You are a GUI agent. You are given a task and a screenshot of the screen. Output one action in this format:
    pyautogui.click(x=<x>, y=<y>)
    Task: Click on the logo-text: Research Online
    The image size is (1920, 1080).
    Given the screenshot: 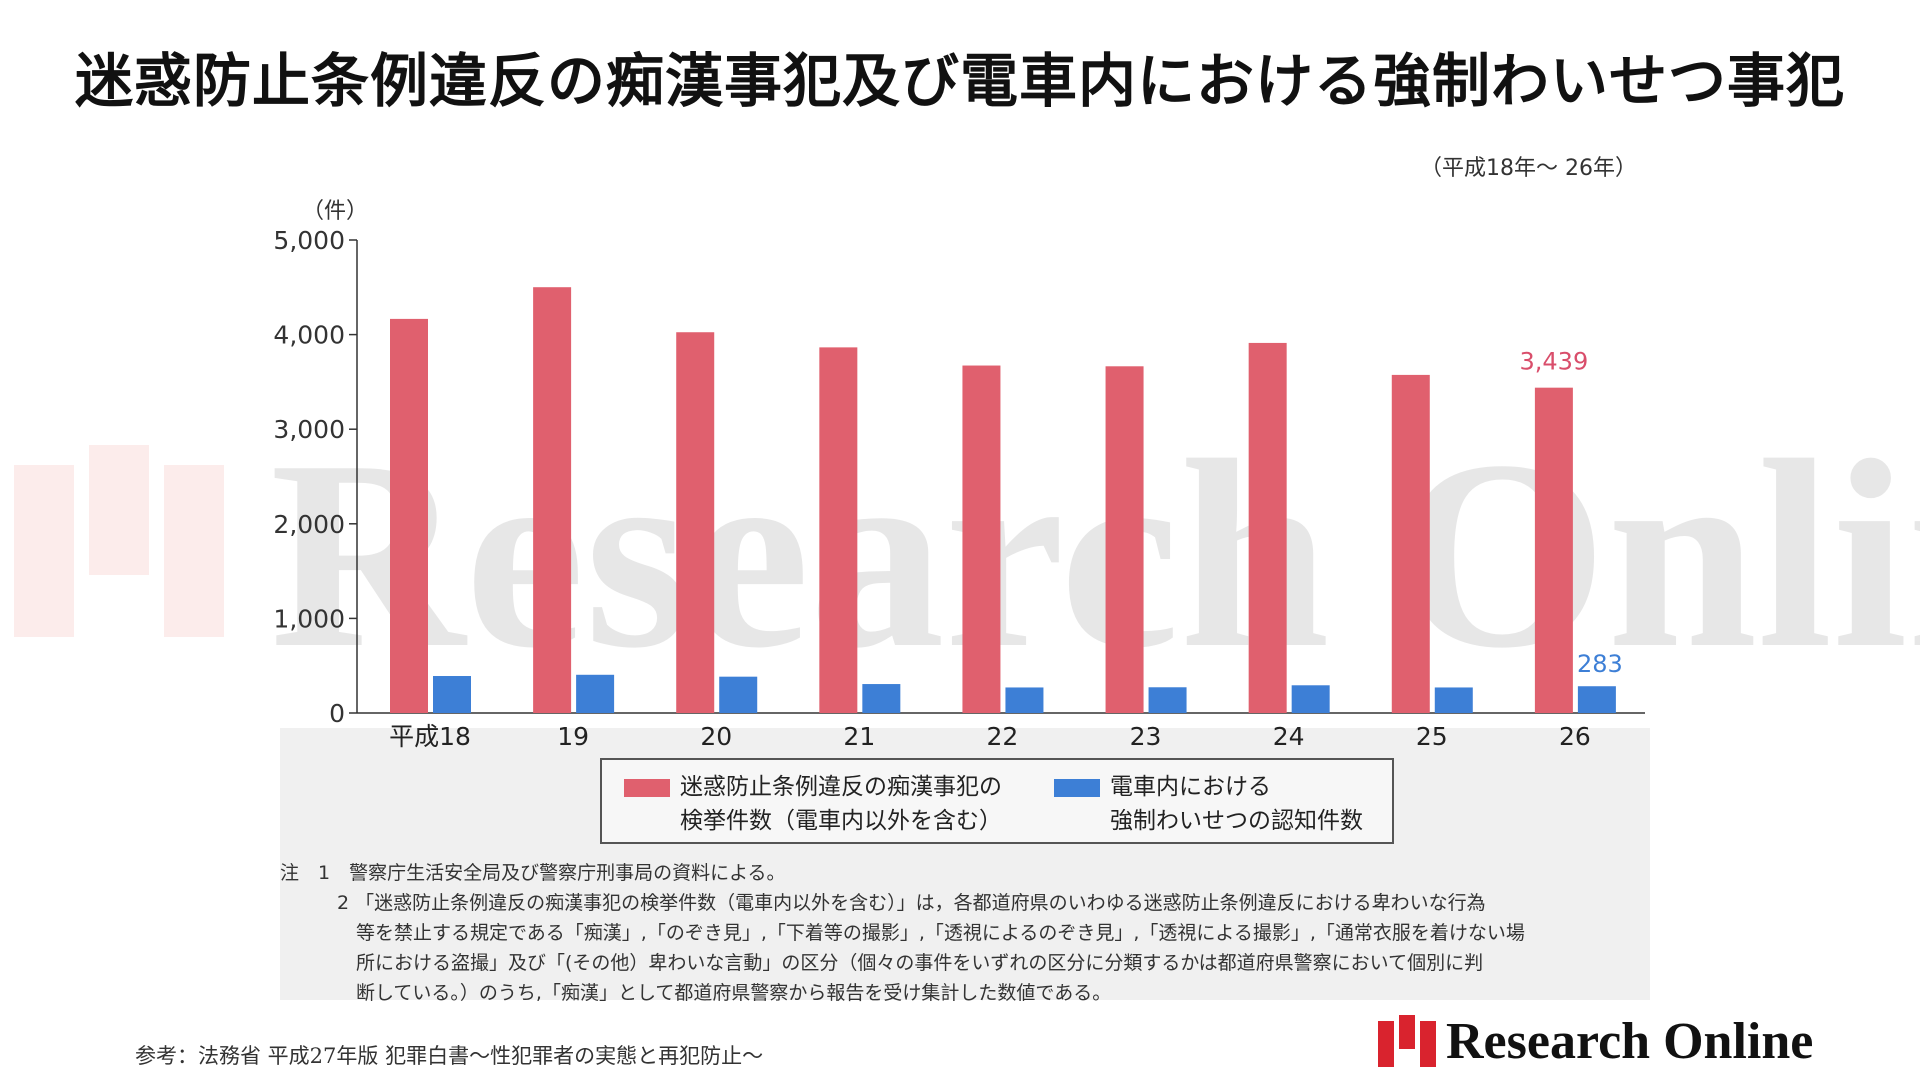 What is the action you would take?
    pyautogui.click(x=1630, y=1041)
    